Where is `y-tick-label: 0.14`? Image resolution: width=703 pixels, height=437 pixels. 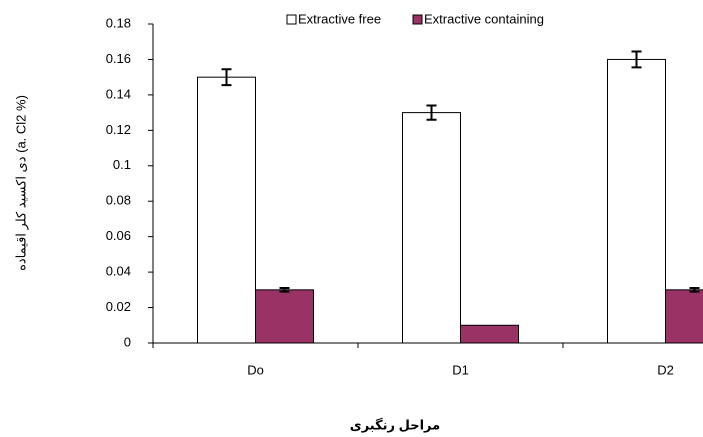 y-tick-label: 0.14 is located at coordinates (118, 93).